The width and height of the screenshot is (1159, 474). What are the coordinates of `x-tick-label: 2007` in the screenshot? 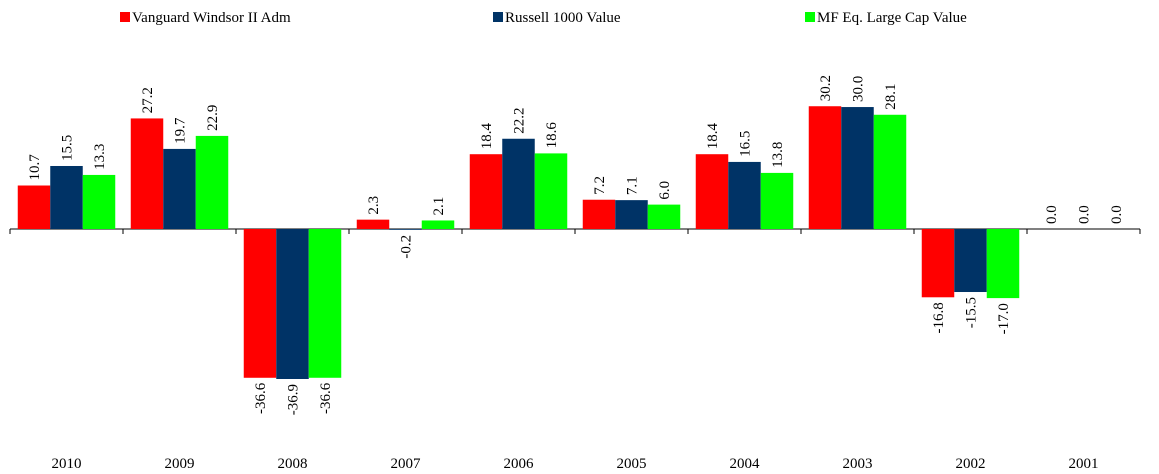 It's located at (406, 464).